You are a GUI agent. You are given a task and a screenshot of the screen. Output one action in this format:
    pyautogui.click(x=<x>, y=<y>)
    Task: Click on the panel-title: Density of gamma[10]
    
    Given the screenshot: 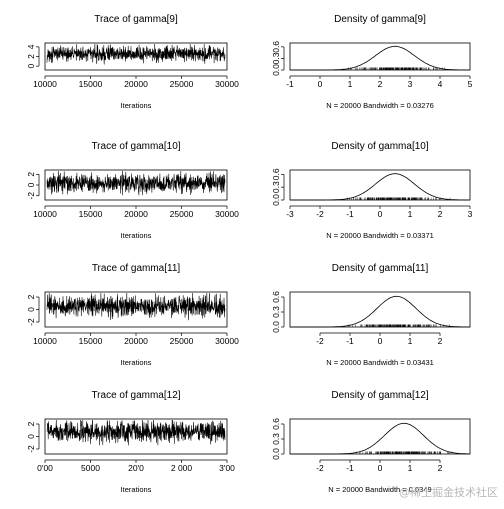 What is the action you would take?
    pyautogui.click(x=379, y=146)
    